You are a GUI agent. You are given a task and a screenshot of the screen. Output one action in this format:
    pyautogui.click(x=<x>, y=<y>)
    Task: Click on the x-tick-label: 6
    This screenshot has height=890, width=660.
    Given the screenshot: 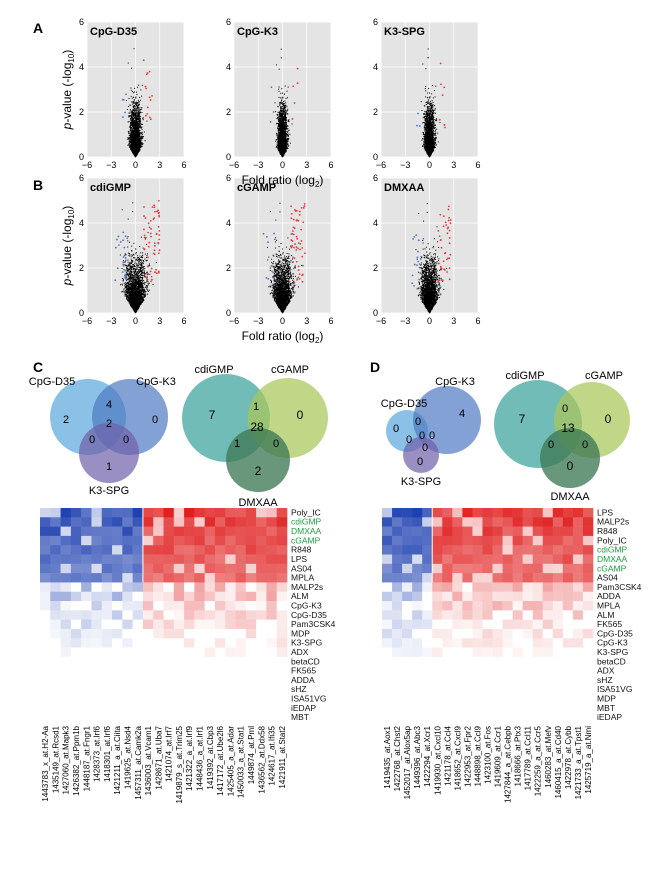 What is the action you would take?
    pyautogui.click(x=330, y=165)
    